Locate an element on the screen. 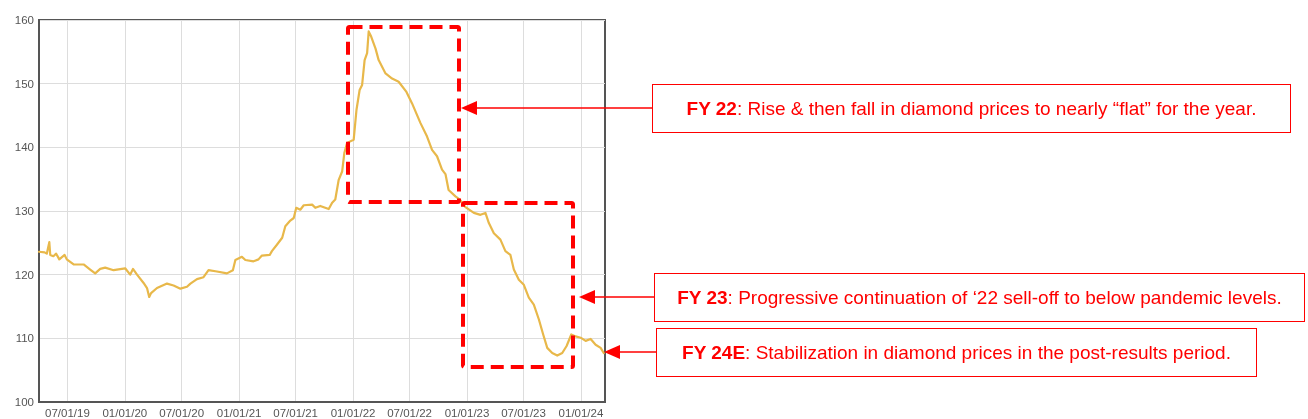  x-tick-label: 07/01/21 is located at coordinates (295, 413).